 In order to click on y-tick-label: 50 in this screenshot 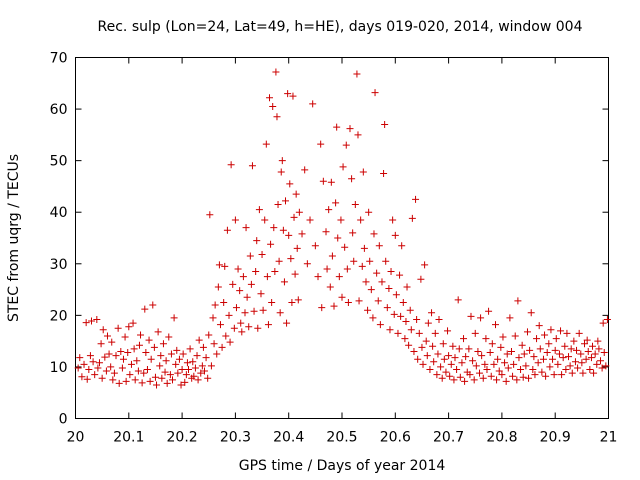, I will do `click(59, 162)`.